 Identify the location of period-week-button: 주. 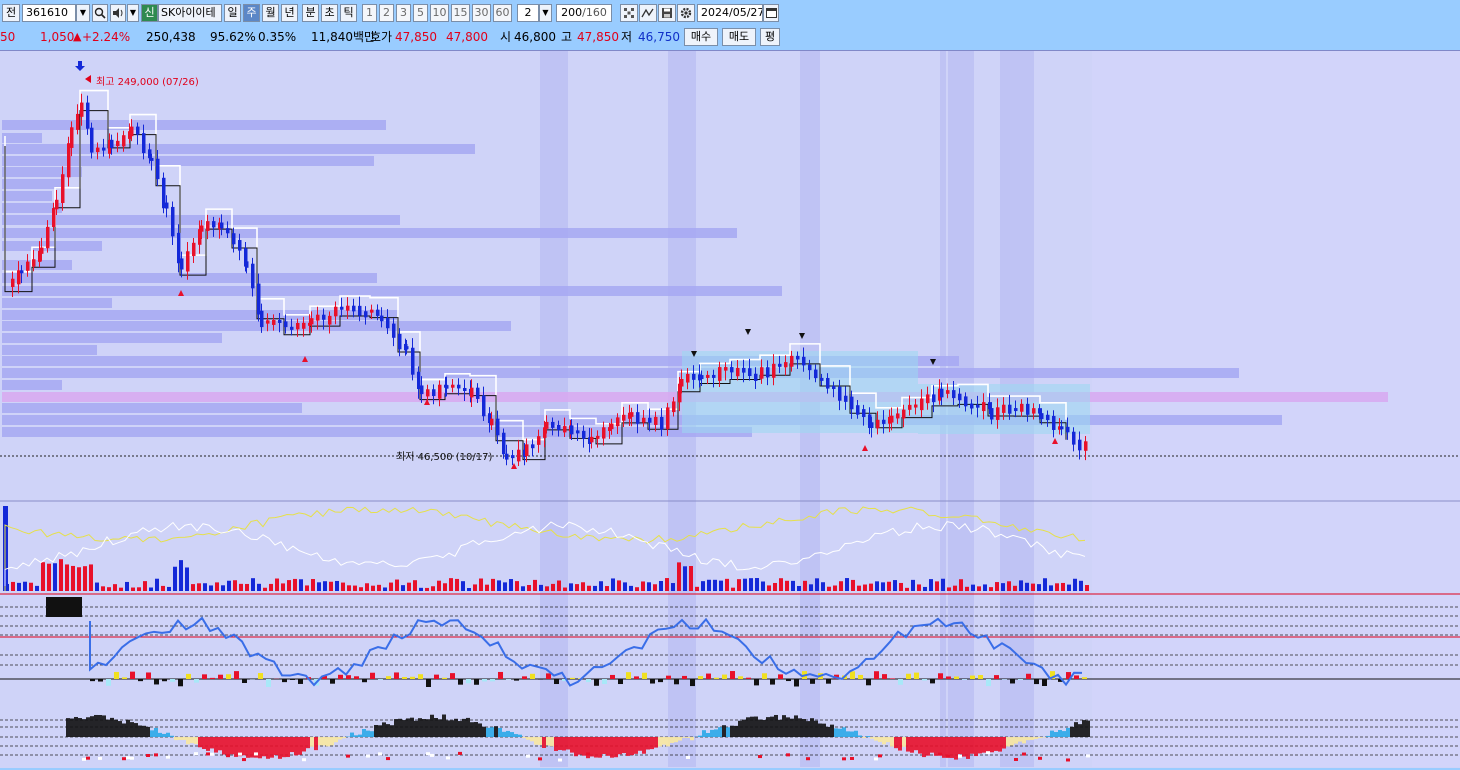
(251, 13).